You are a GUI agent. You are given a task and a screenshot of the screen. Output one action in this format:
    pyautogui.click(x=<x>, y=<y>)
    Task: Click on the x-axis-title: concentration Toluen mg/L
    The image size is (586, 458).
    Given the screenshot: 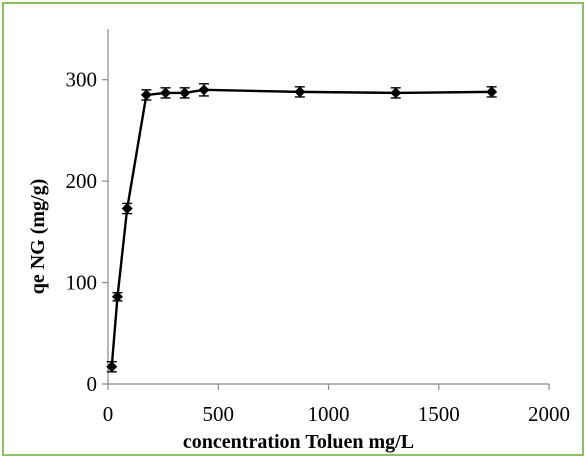 What is the action you would take?
    pyautogui.click(x=298, y=442)
    